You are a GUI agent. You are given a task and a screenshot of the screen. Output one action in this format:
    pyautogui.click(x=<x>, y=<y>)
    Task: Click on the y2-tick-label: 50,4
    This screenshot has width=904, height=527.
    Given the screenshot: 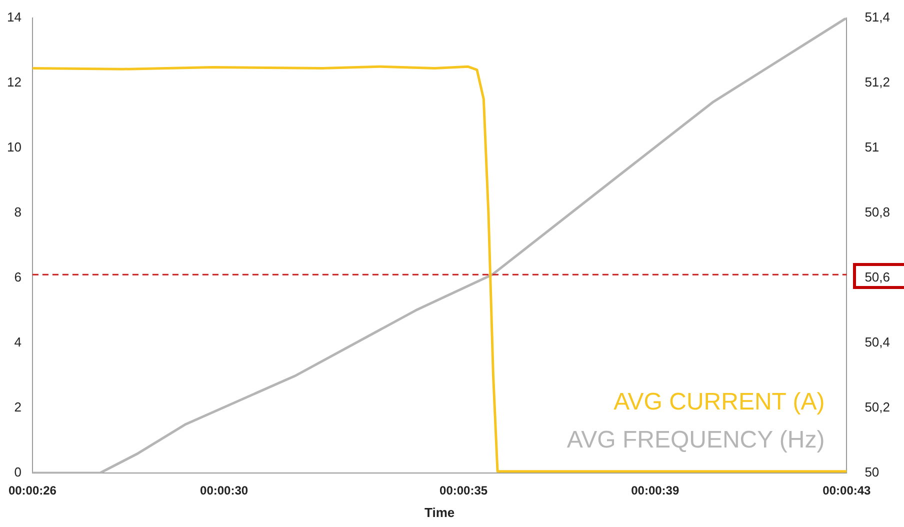 What is the action you would take?
    pyautogui.click(x=877, y=342)
    